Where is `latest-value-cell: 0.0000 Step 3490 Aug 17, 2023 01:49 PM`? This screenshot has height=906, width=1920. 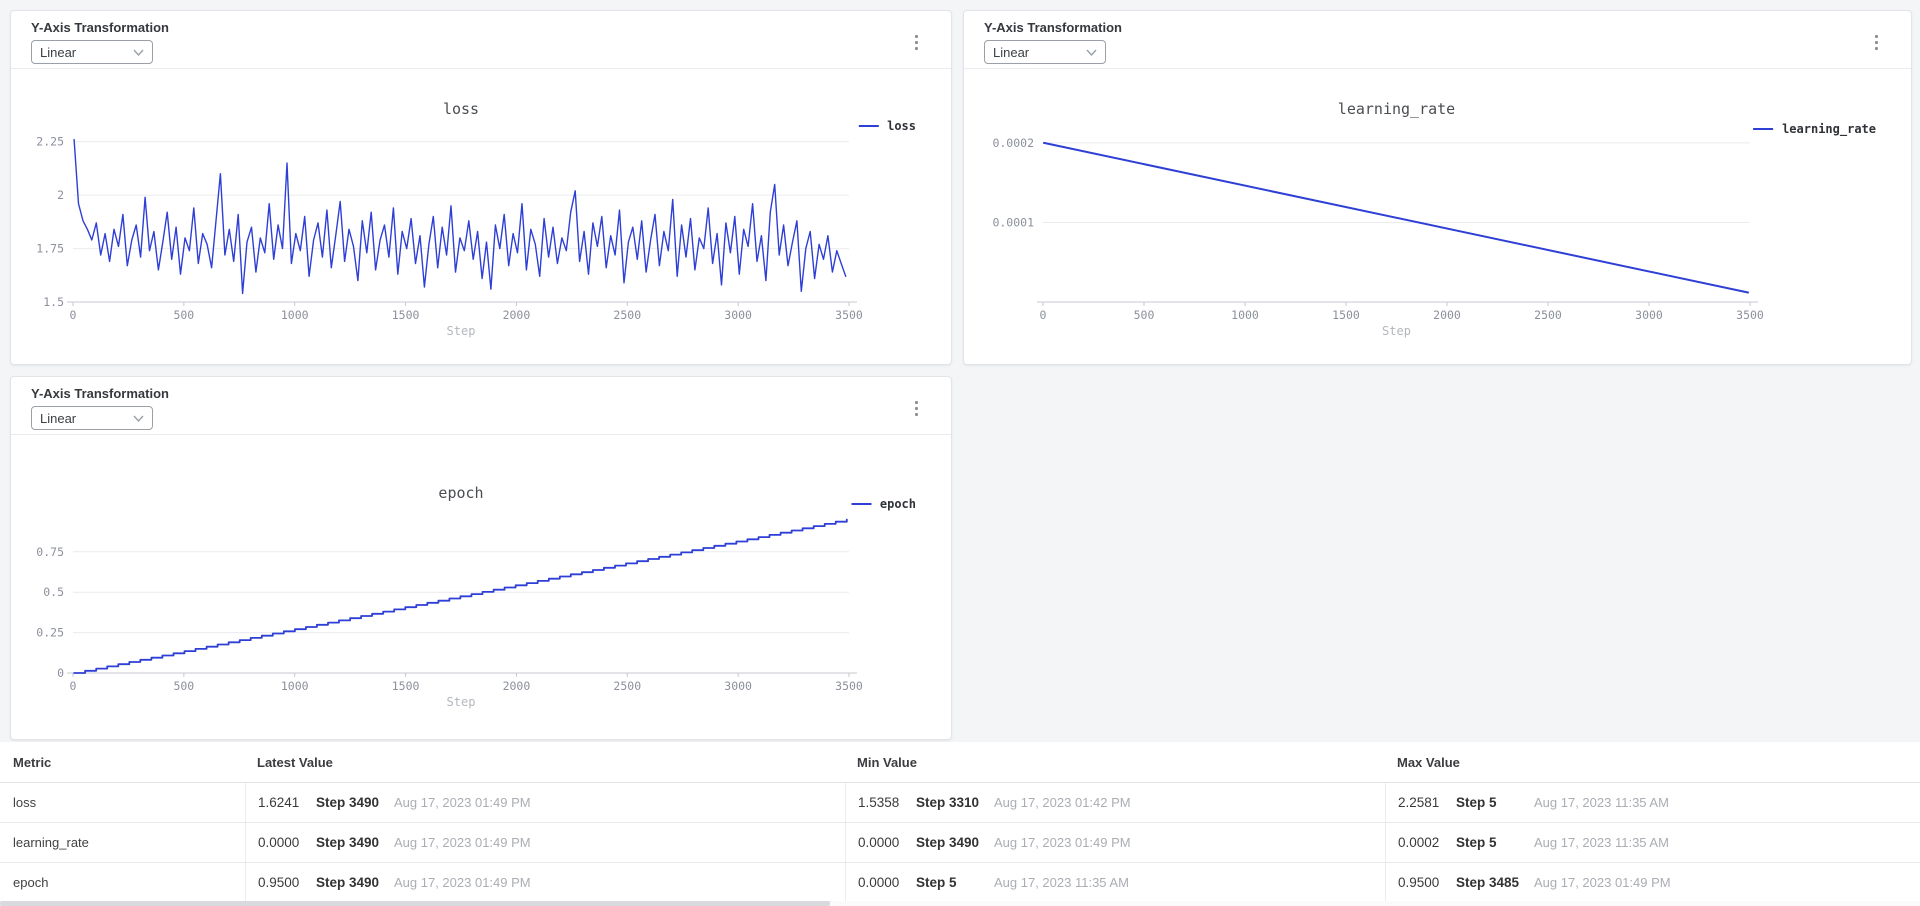 latest-value-cell: 0.0000 Step 3490 Aug 17, 2023 01:49 PM is located at coordinates (545, 842).